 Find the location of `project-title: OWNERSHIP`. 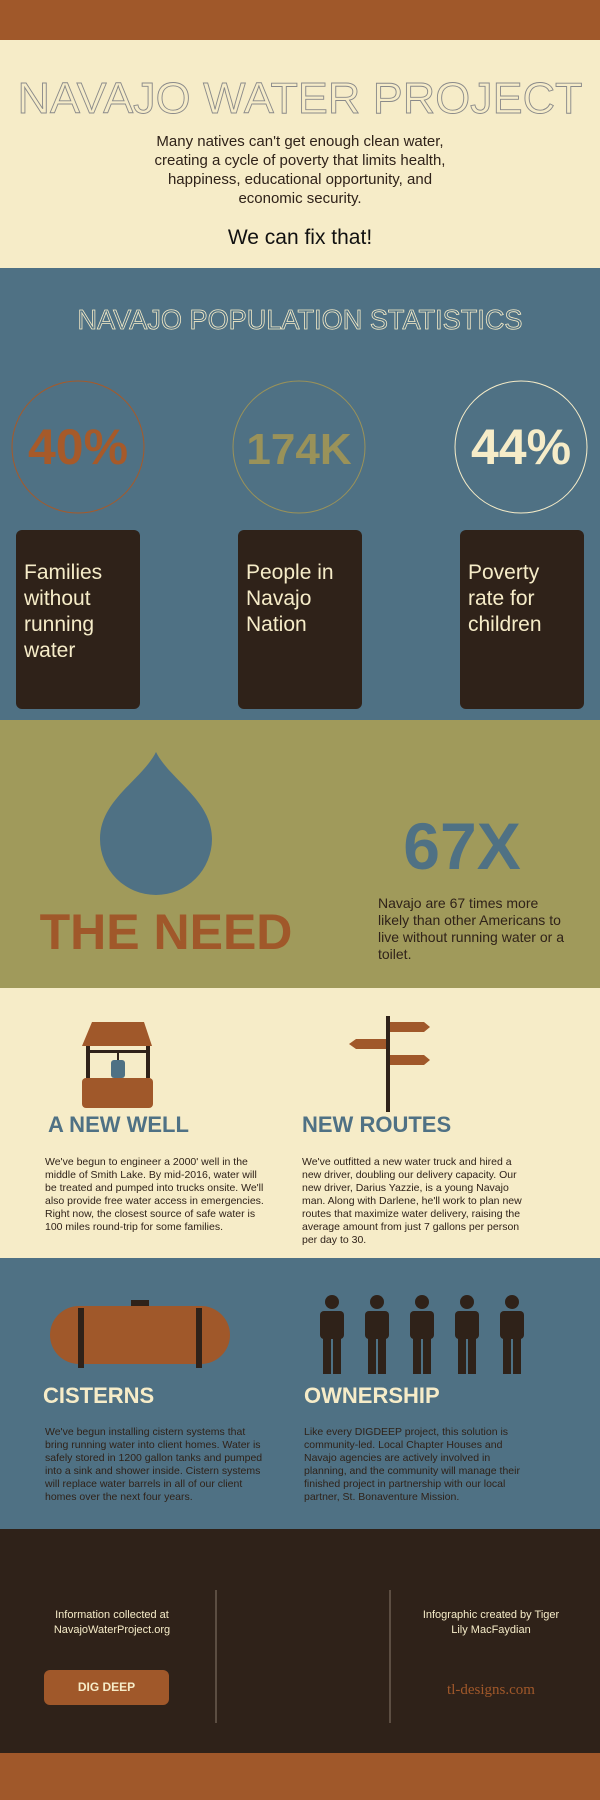

project-title: OWNERSHIP is located at coordinates (372, 1395).